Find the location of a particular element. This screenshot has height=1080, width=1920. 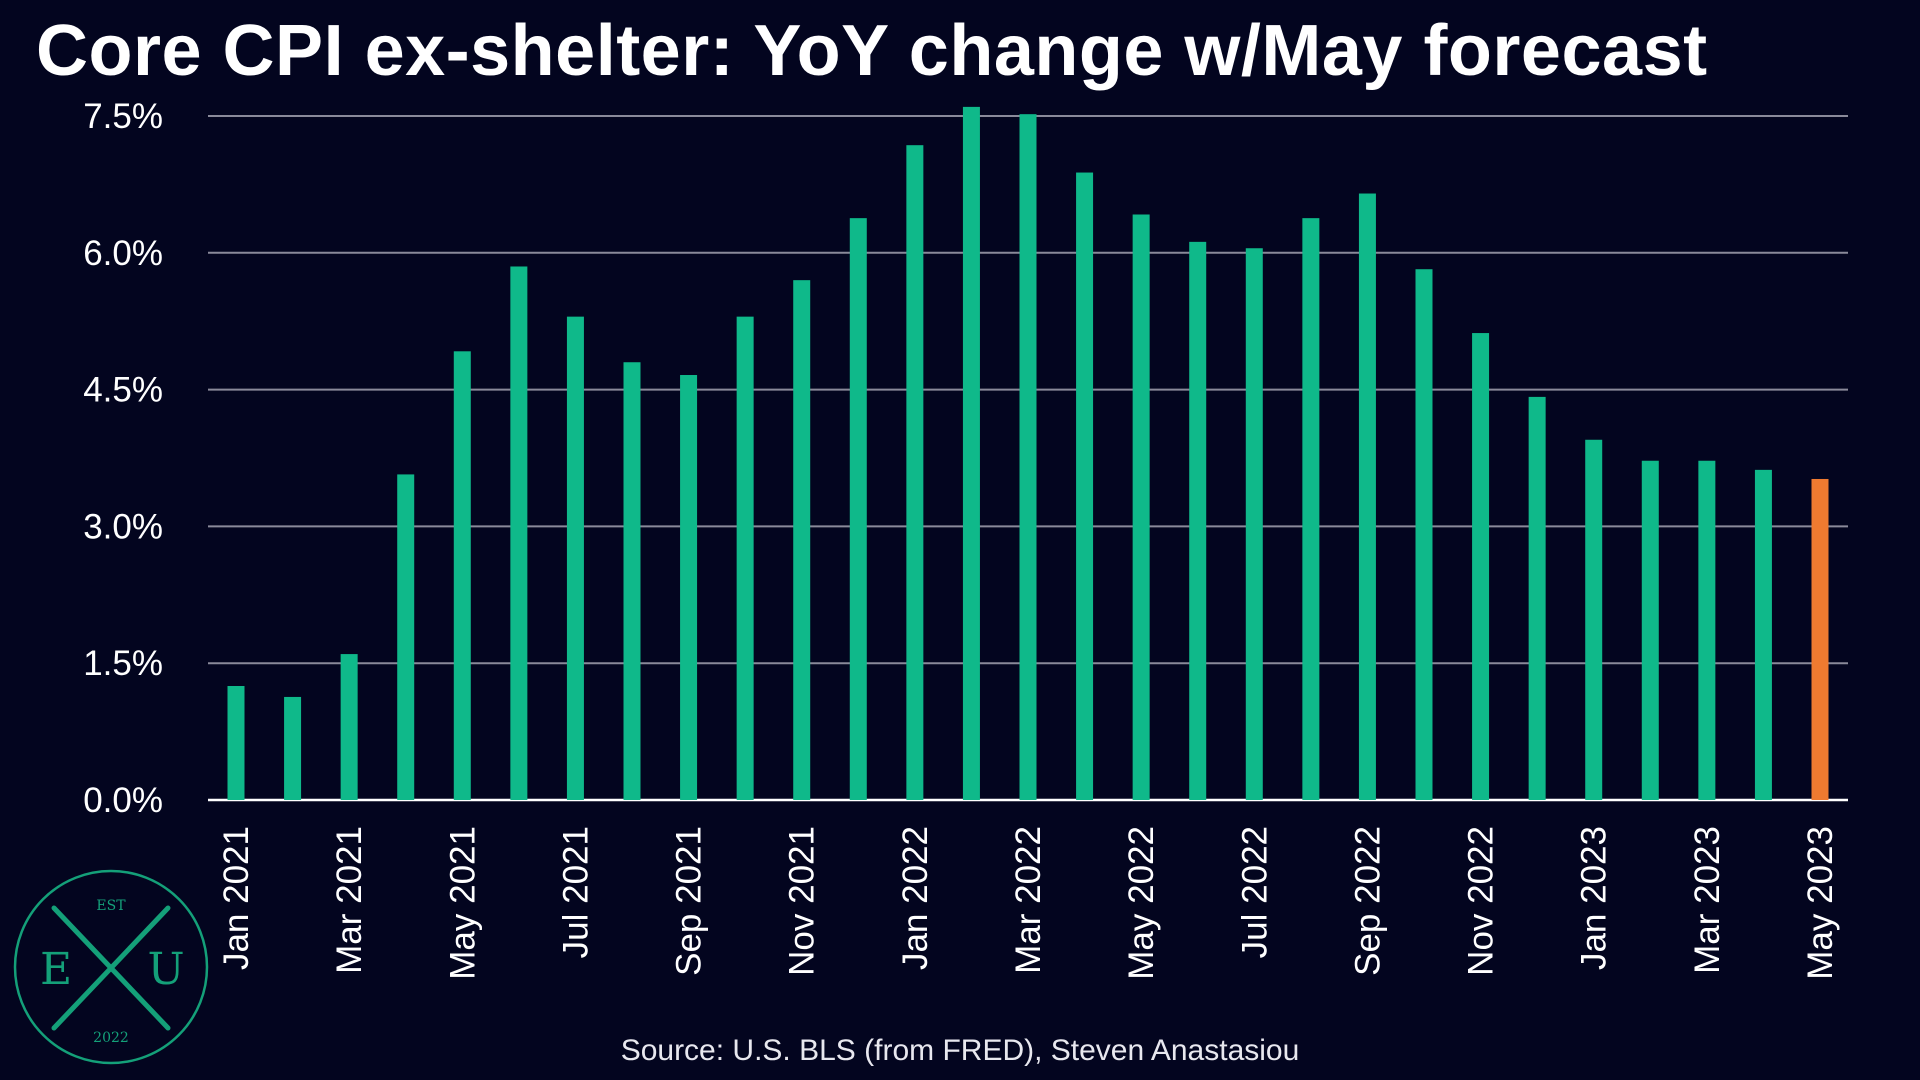

x-tick-label: Jan 2022 is located at coordinates (915, 898).